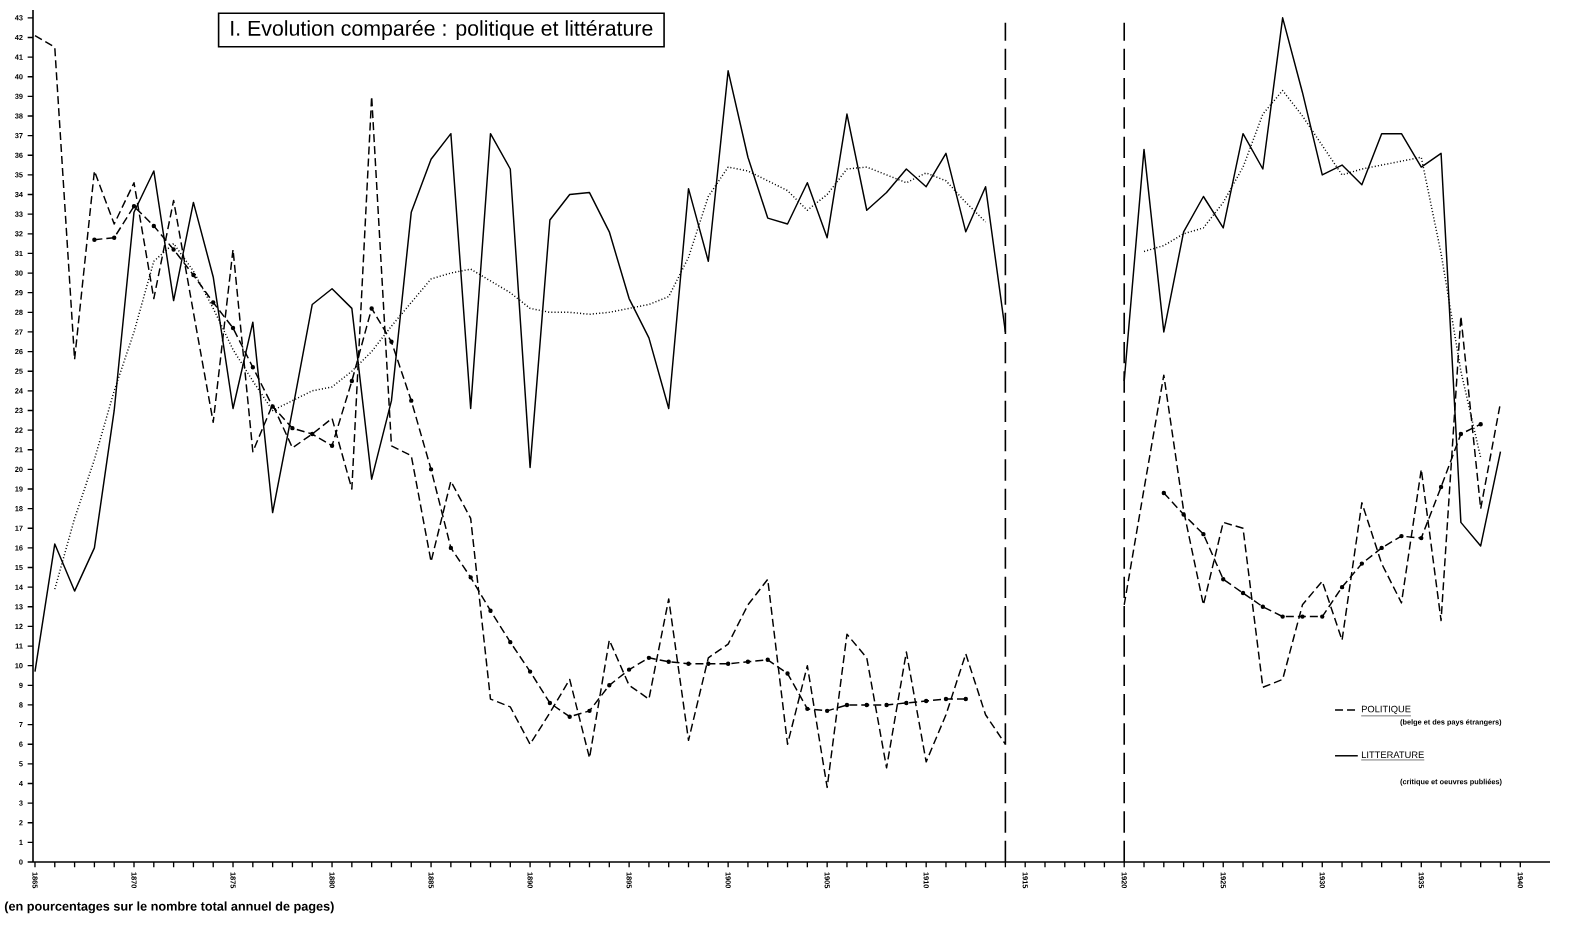 The width and height of the screenshot is (1589, 926). Describe the element at coordinates (1386, 709) in the screenshot. I see `legend-label: POLITIQUE` at that location.